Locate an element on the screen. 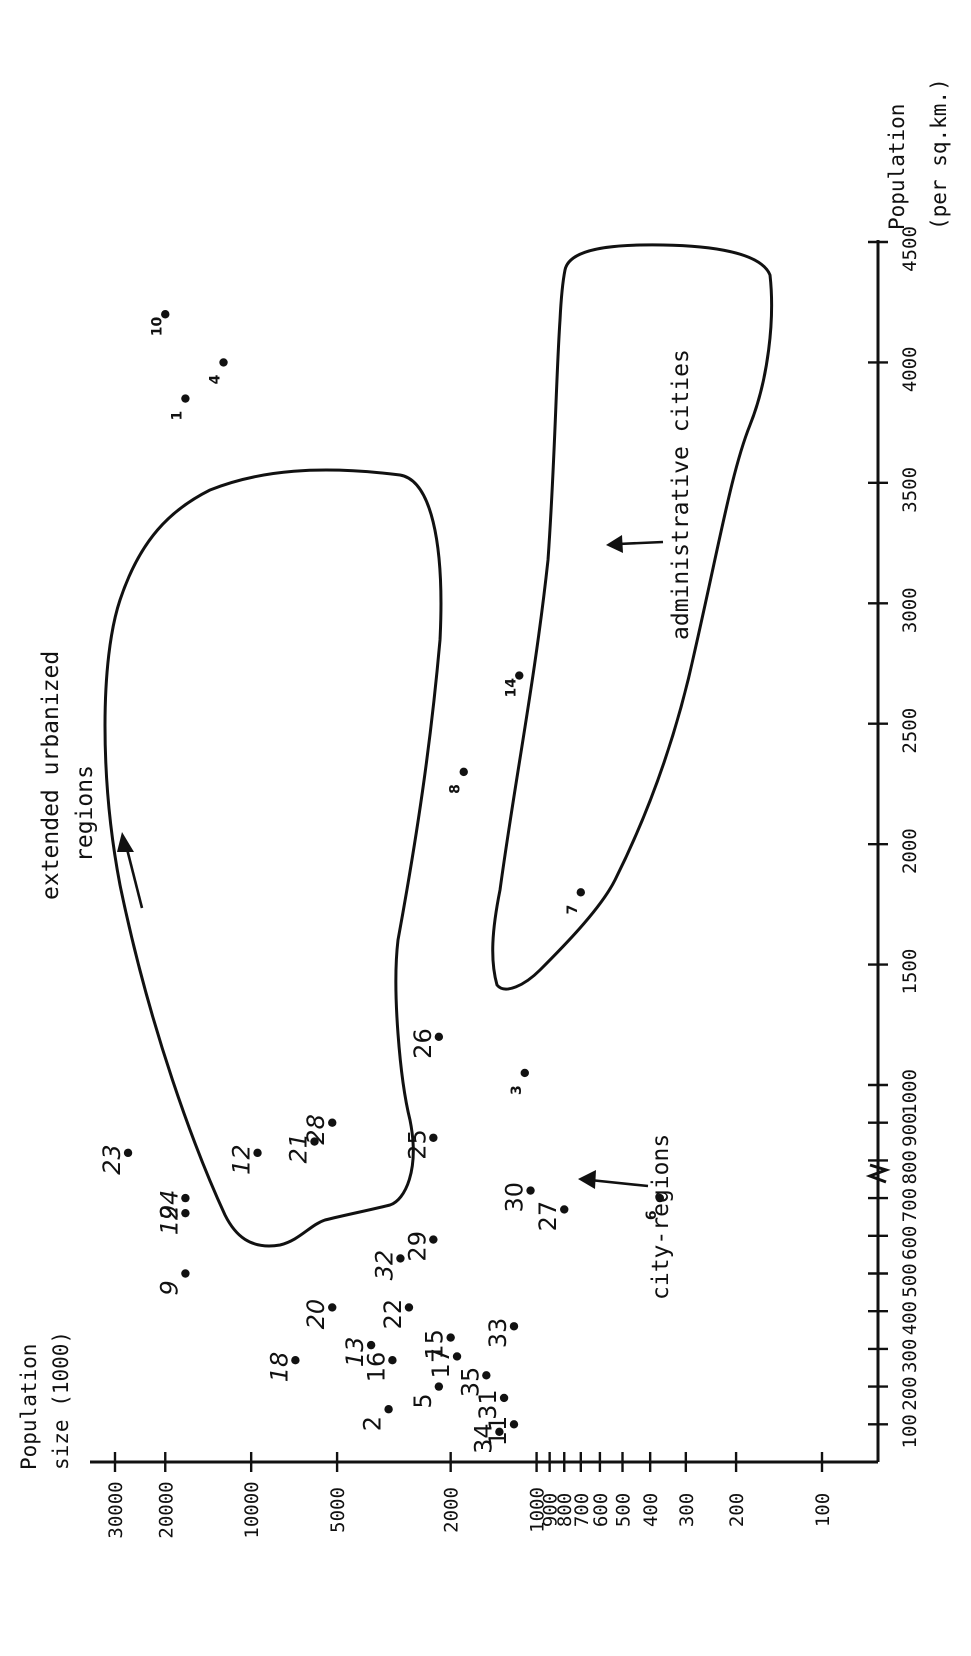 The height and width of the screenshot is (1656, 971). data-point-label: 33 is located at coordinates (498, 1333).